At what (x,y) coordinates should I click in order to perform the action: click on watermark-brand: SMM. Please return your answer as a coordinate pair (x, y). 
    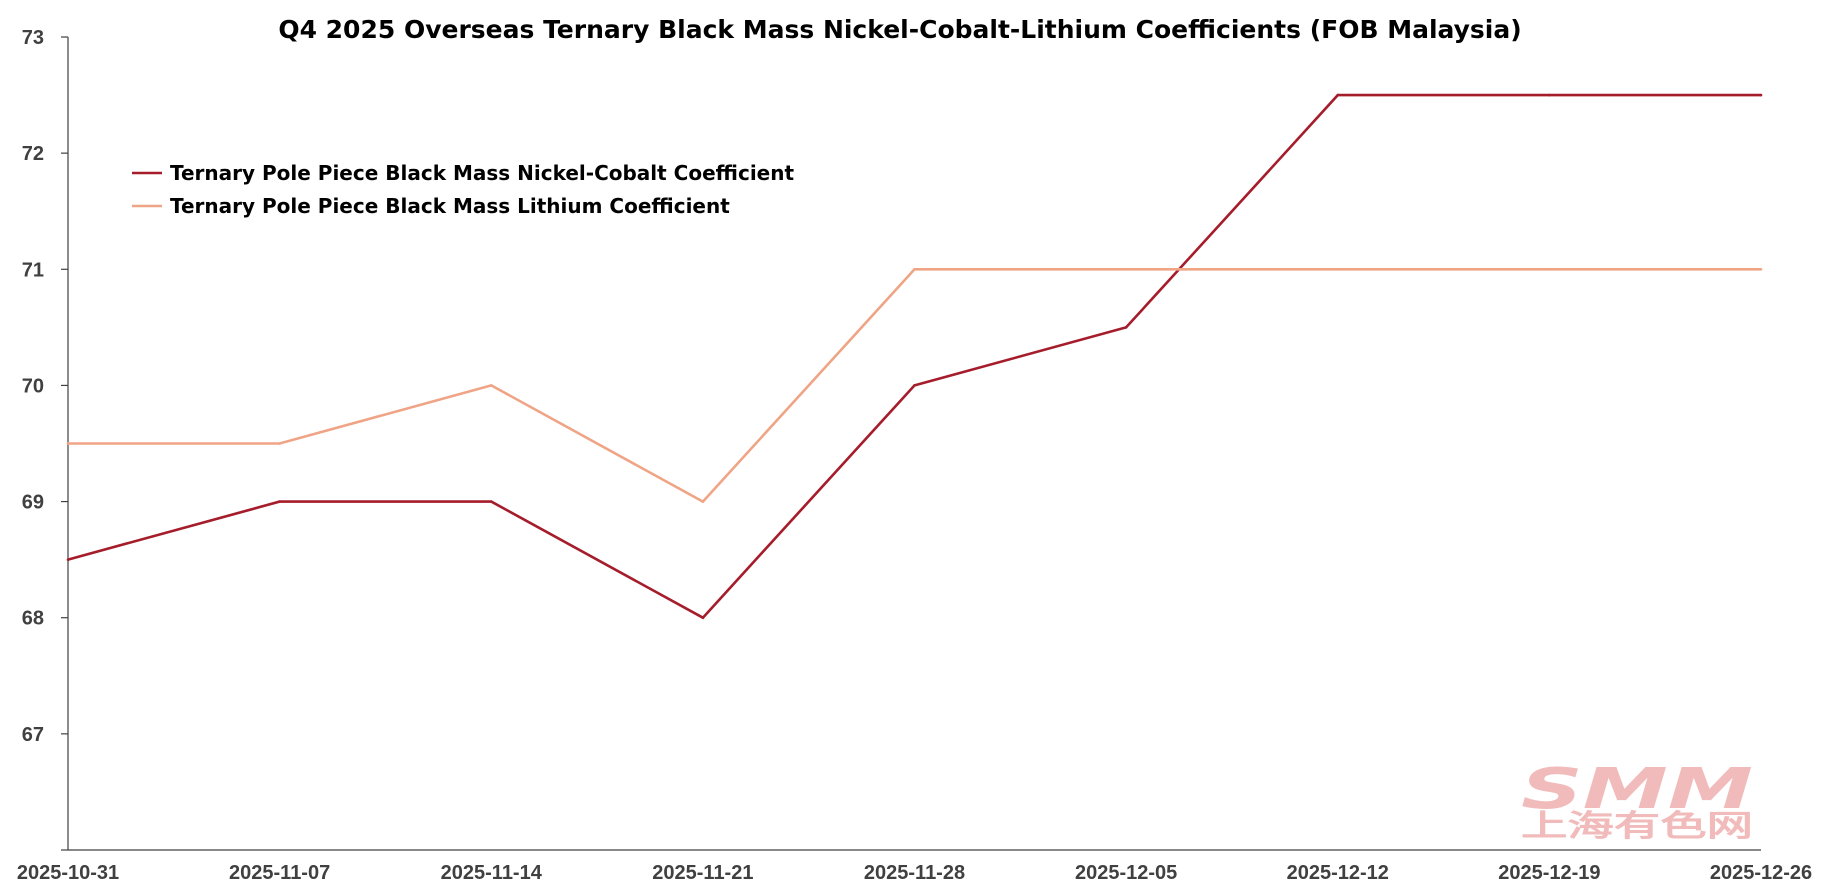
    Looking at the image, I should click on (1637, 789).